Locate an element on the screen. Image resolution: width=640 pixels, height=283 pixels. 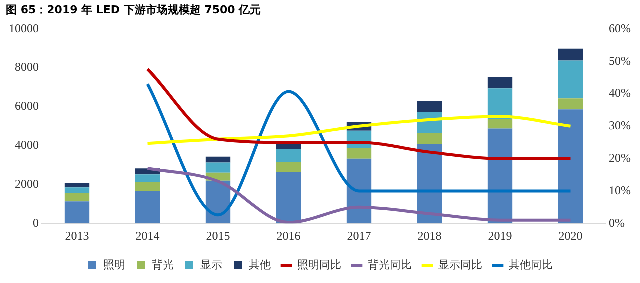
x-tick-label: 2014 is located at coordinates (148, 235).